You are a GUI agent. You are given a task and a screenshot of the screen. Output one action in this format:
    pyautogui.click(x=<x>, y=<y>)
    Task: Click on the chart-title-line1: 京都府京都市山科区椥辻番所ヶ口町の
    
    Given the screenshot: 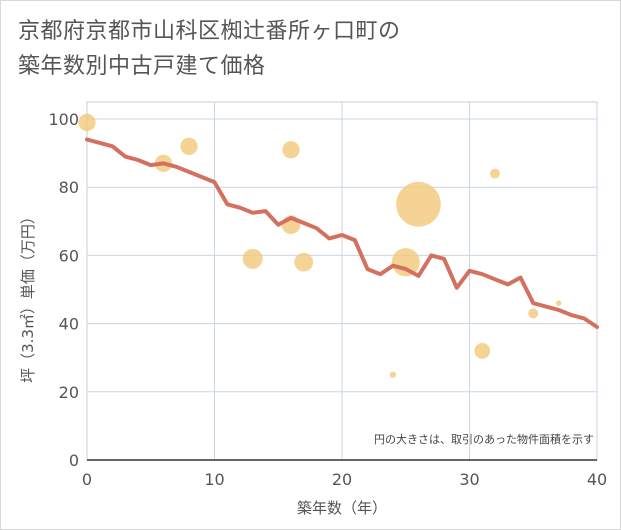 What is the action you would take?
    pyautogui.click(x=209, y=31)
    